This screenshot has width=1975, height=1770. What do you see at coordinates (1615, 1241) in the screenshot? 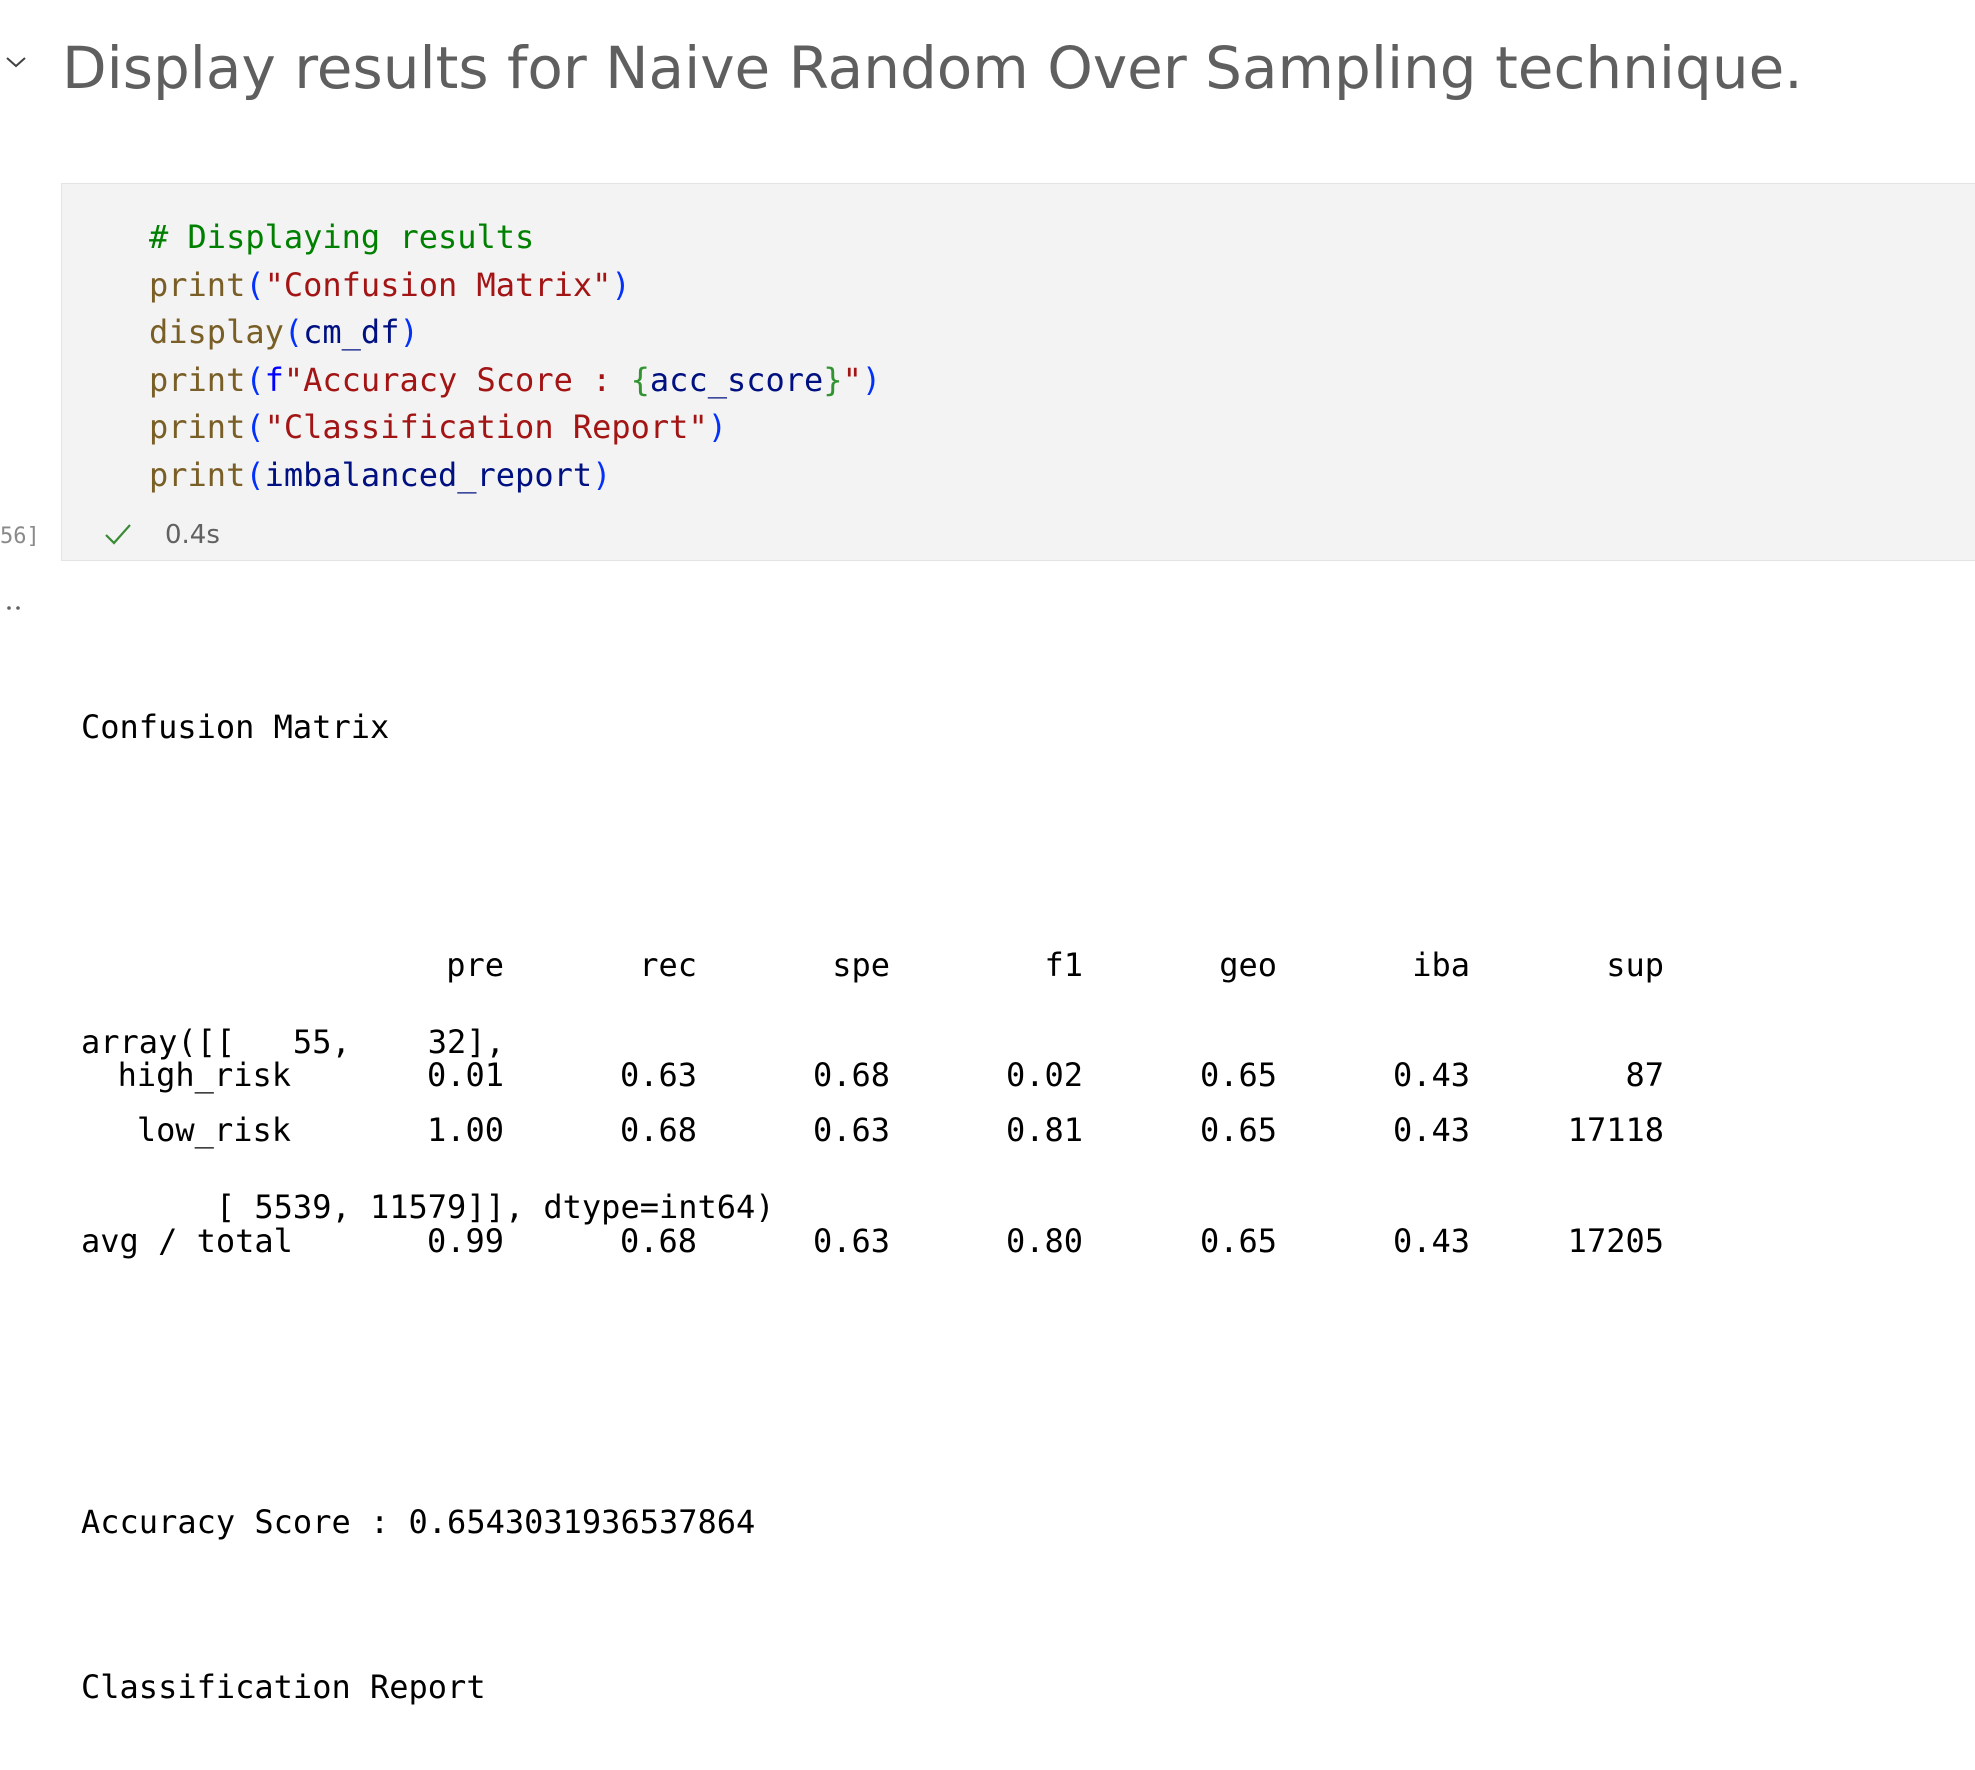
I see `report-cell: 17205` at bounding box center [1615, 1241].